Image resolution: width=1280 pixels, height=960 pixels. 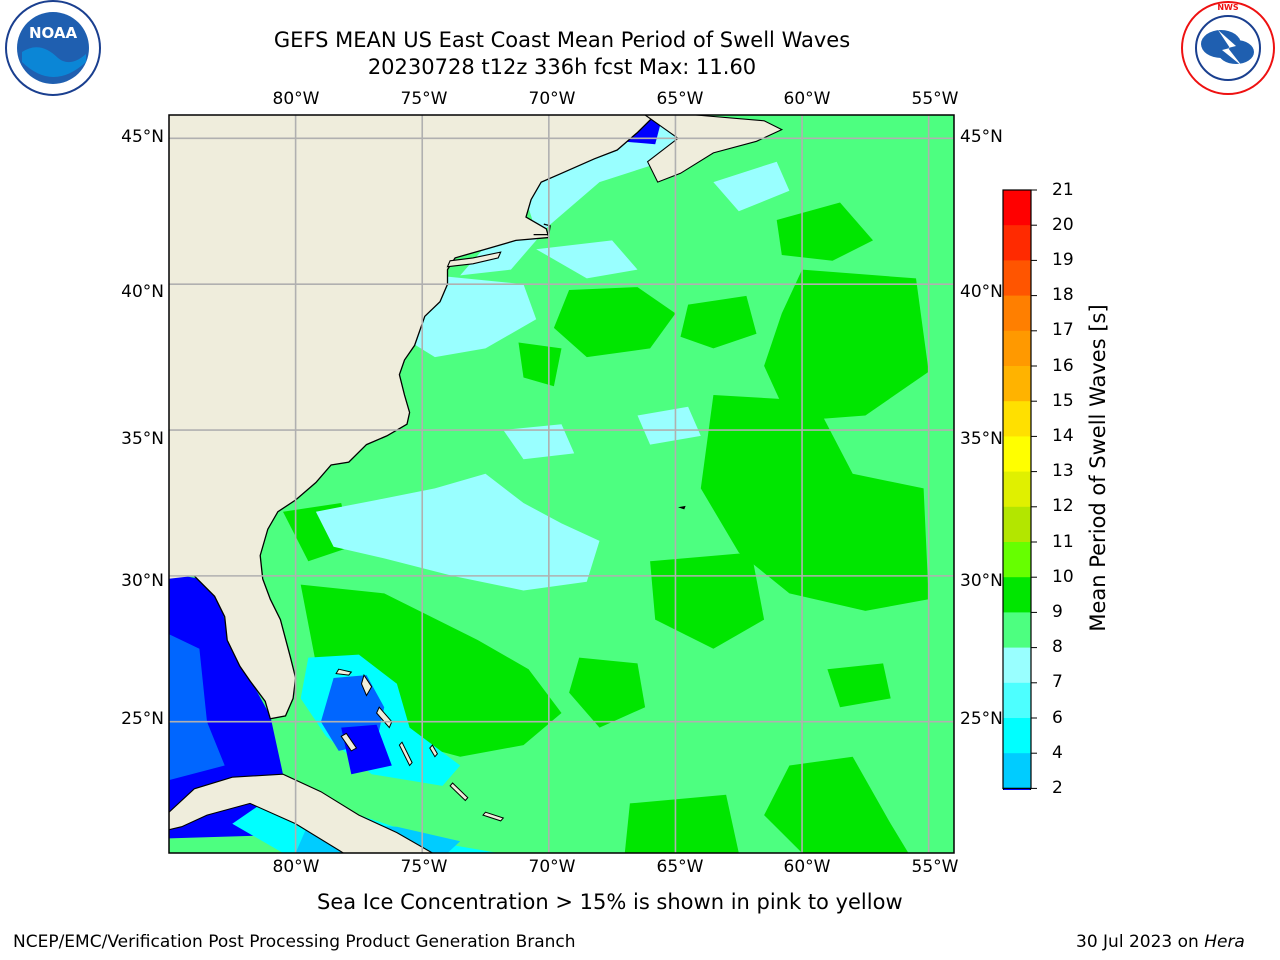 What do you see at coordinates (1057, 718) in the screenshot?
I see `colorbar-tick: 6` at bounding box center [1057, 718].